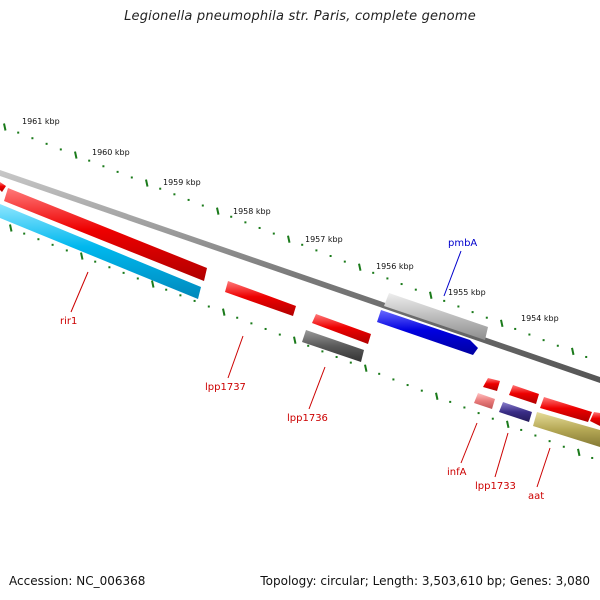 This screenshot has height=600, width=600. Describe the element at coordinates (225, 387) in the screenshot. I see `gene-label-lpp1737: lpp1737` at that location.